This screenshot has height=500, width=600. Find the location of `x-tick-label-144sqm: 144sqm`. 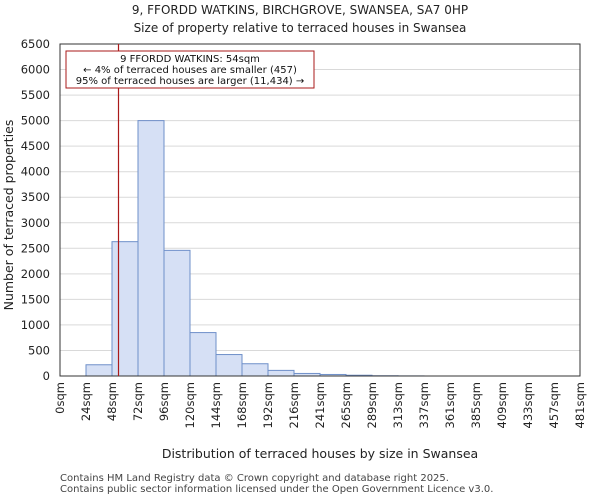

x-tick-label-144sqm: 144sqm is located at coordinates (216, 405).